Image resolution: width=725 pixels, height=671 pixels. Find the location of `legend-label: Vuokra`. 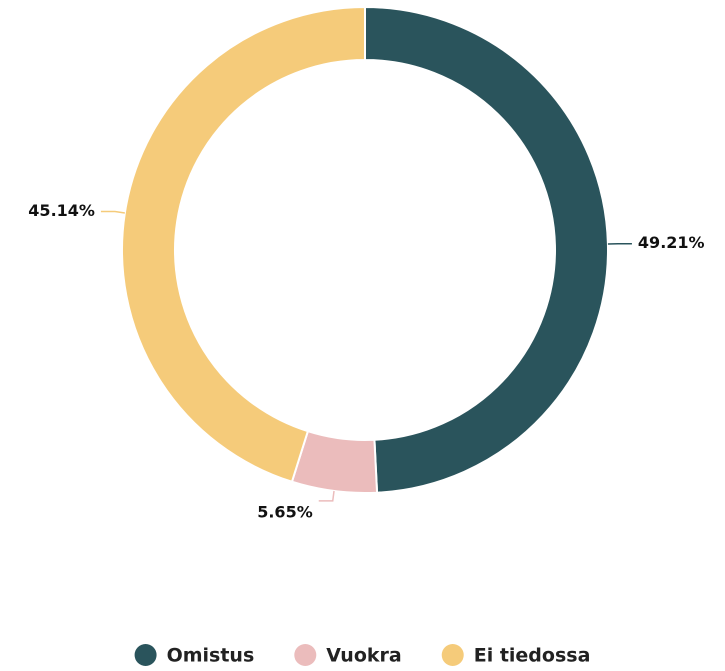

legend-label: Vuokra is located at coordinates (363, 656).